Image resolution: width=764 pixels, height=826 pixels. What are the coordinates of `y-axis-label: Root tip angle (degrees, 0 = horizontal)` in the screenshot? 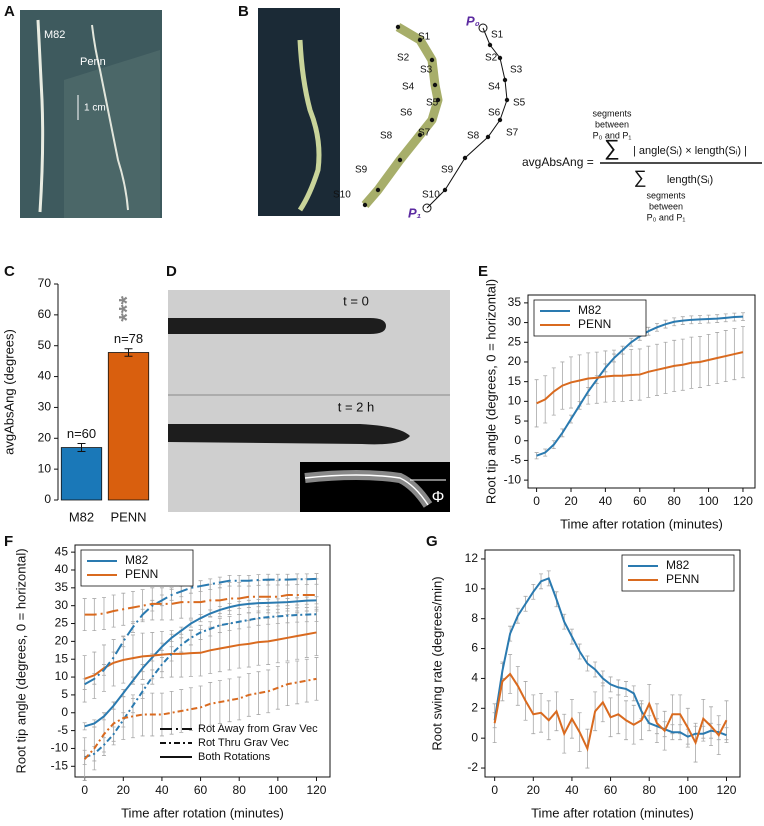 It's located at (490, 391).